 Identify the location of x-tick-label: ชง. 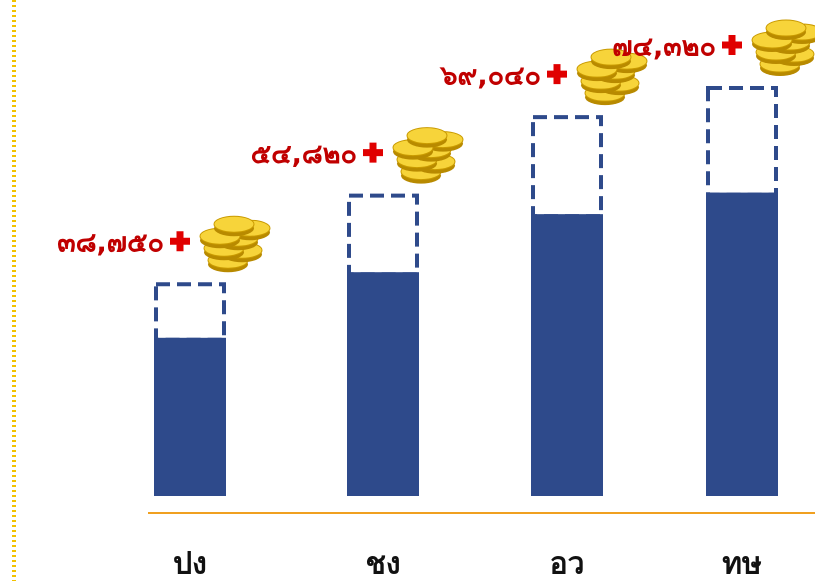
(382, 564).